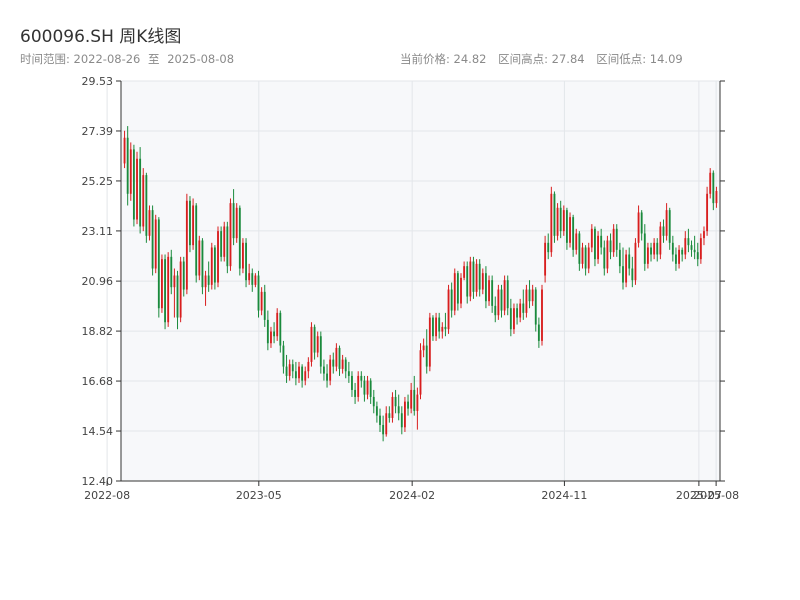  I want to click on price-stats: 当前价格: 24.82 区间高点: 27.84 区间低点: 14.09, so click(545, 59).